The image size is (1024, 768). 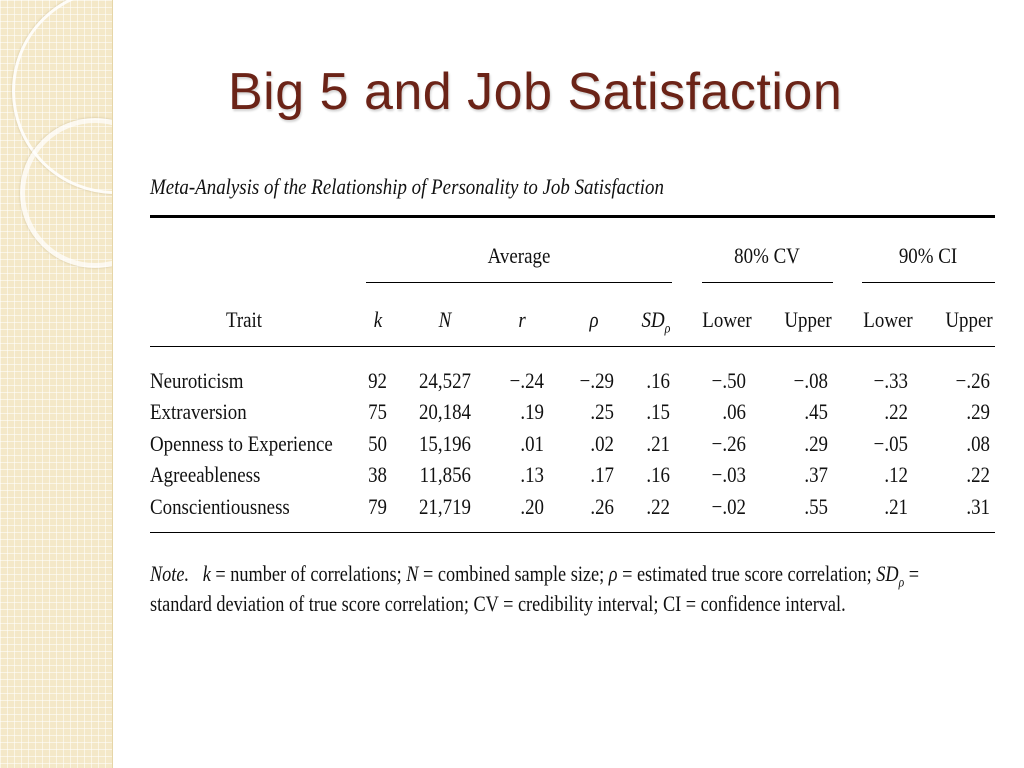 What do you see at coordinates (816, 443) in the screenshot?
I see `cell-cv-upper: .29` at bounding box center [816, 443].